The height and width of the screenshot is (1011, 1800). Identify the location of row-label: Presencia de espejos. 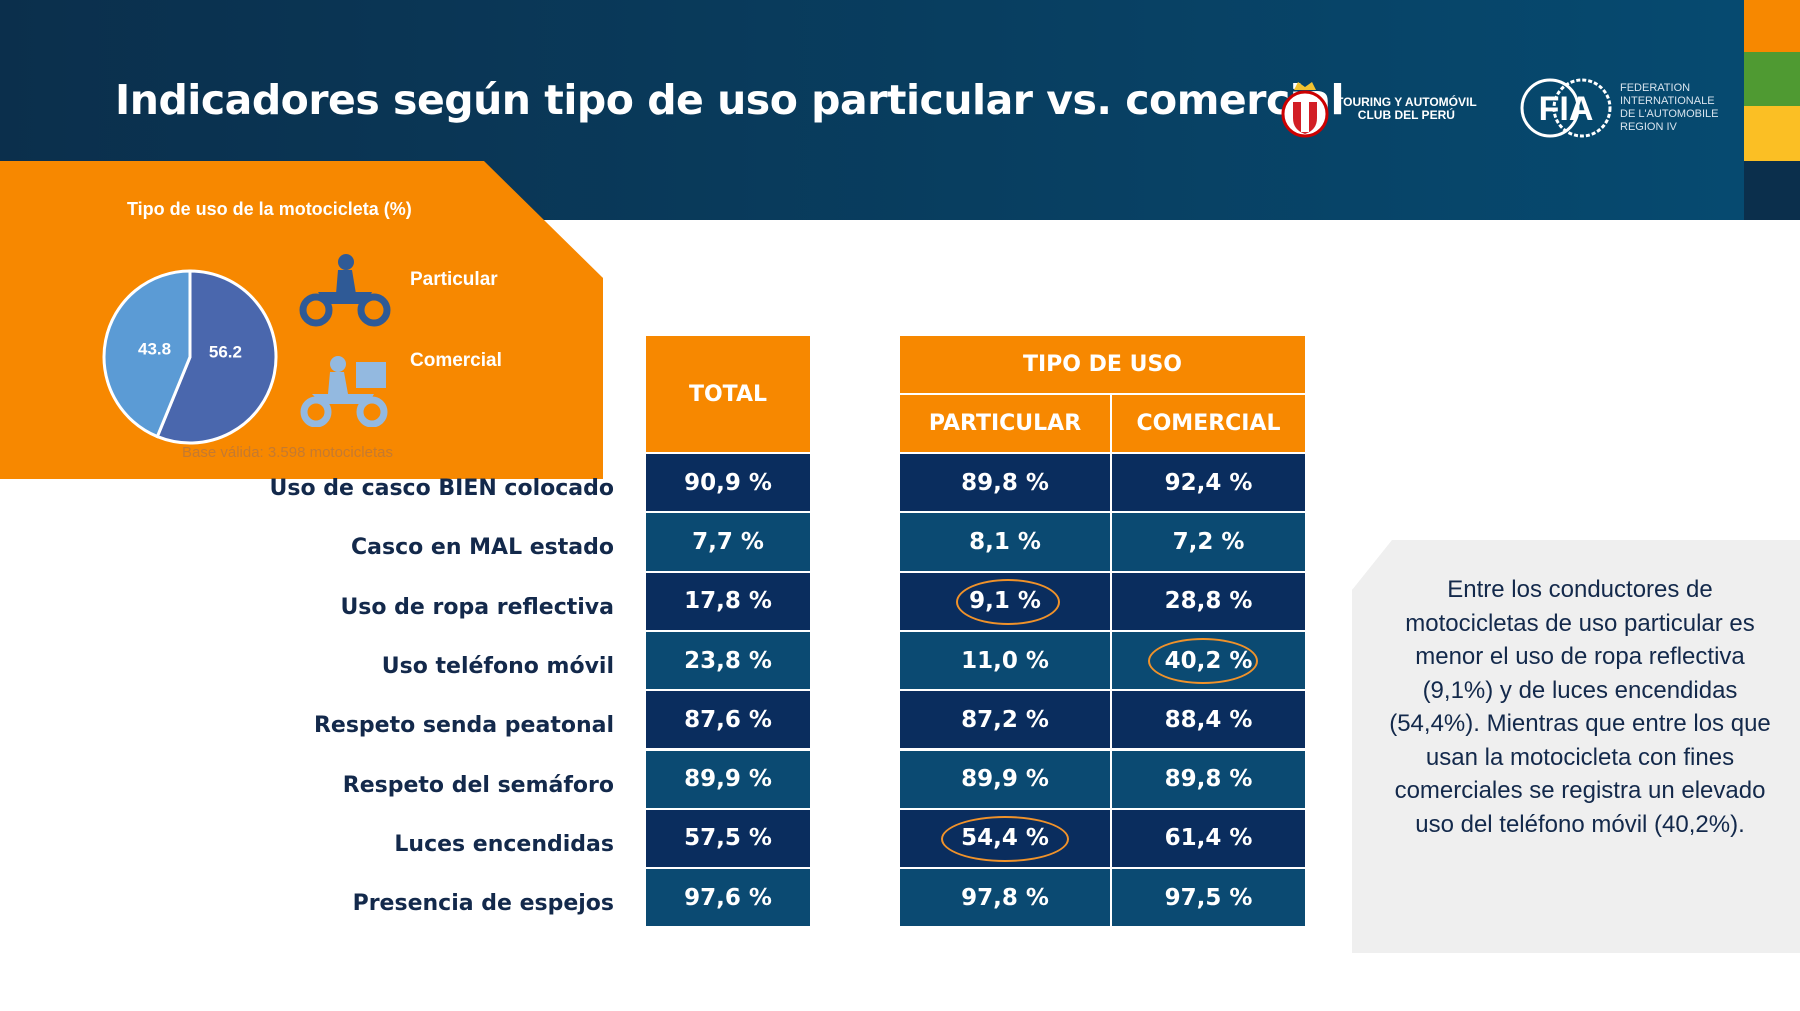
(483, 904).